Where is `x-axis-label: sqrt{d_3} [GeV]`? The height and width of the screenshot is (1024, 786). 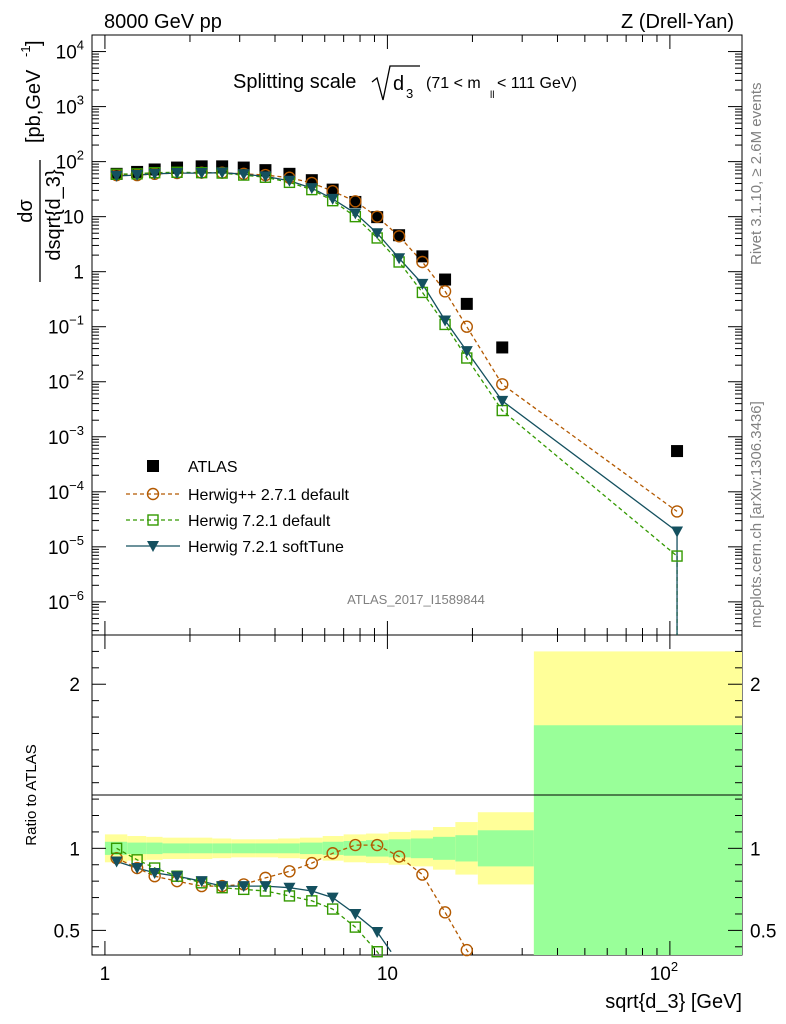
x-axis-label: sqrt{d_3} [GeV] is located at coordinates (673, 1002).